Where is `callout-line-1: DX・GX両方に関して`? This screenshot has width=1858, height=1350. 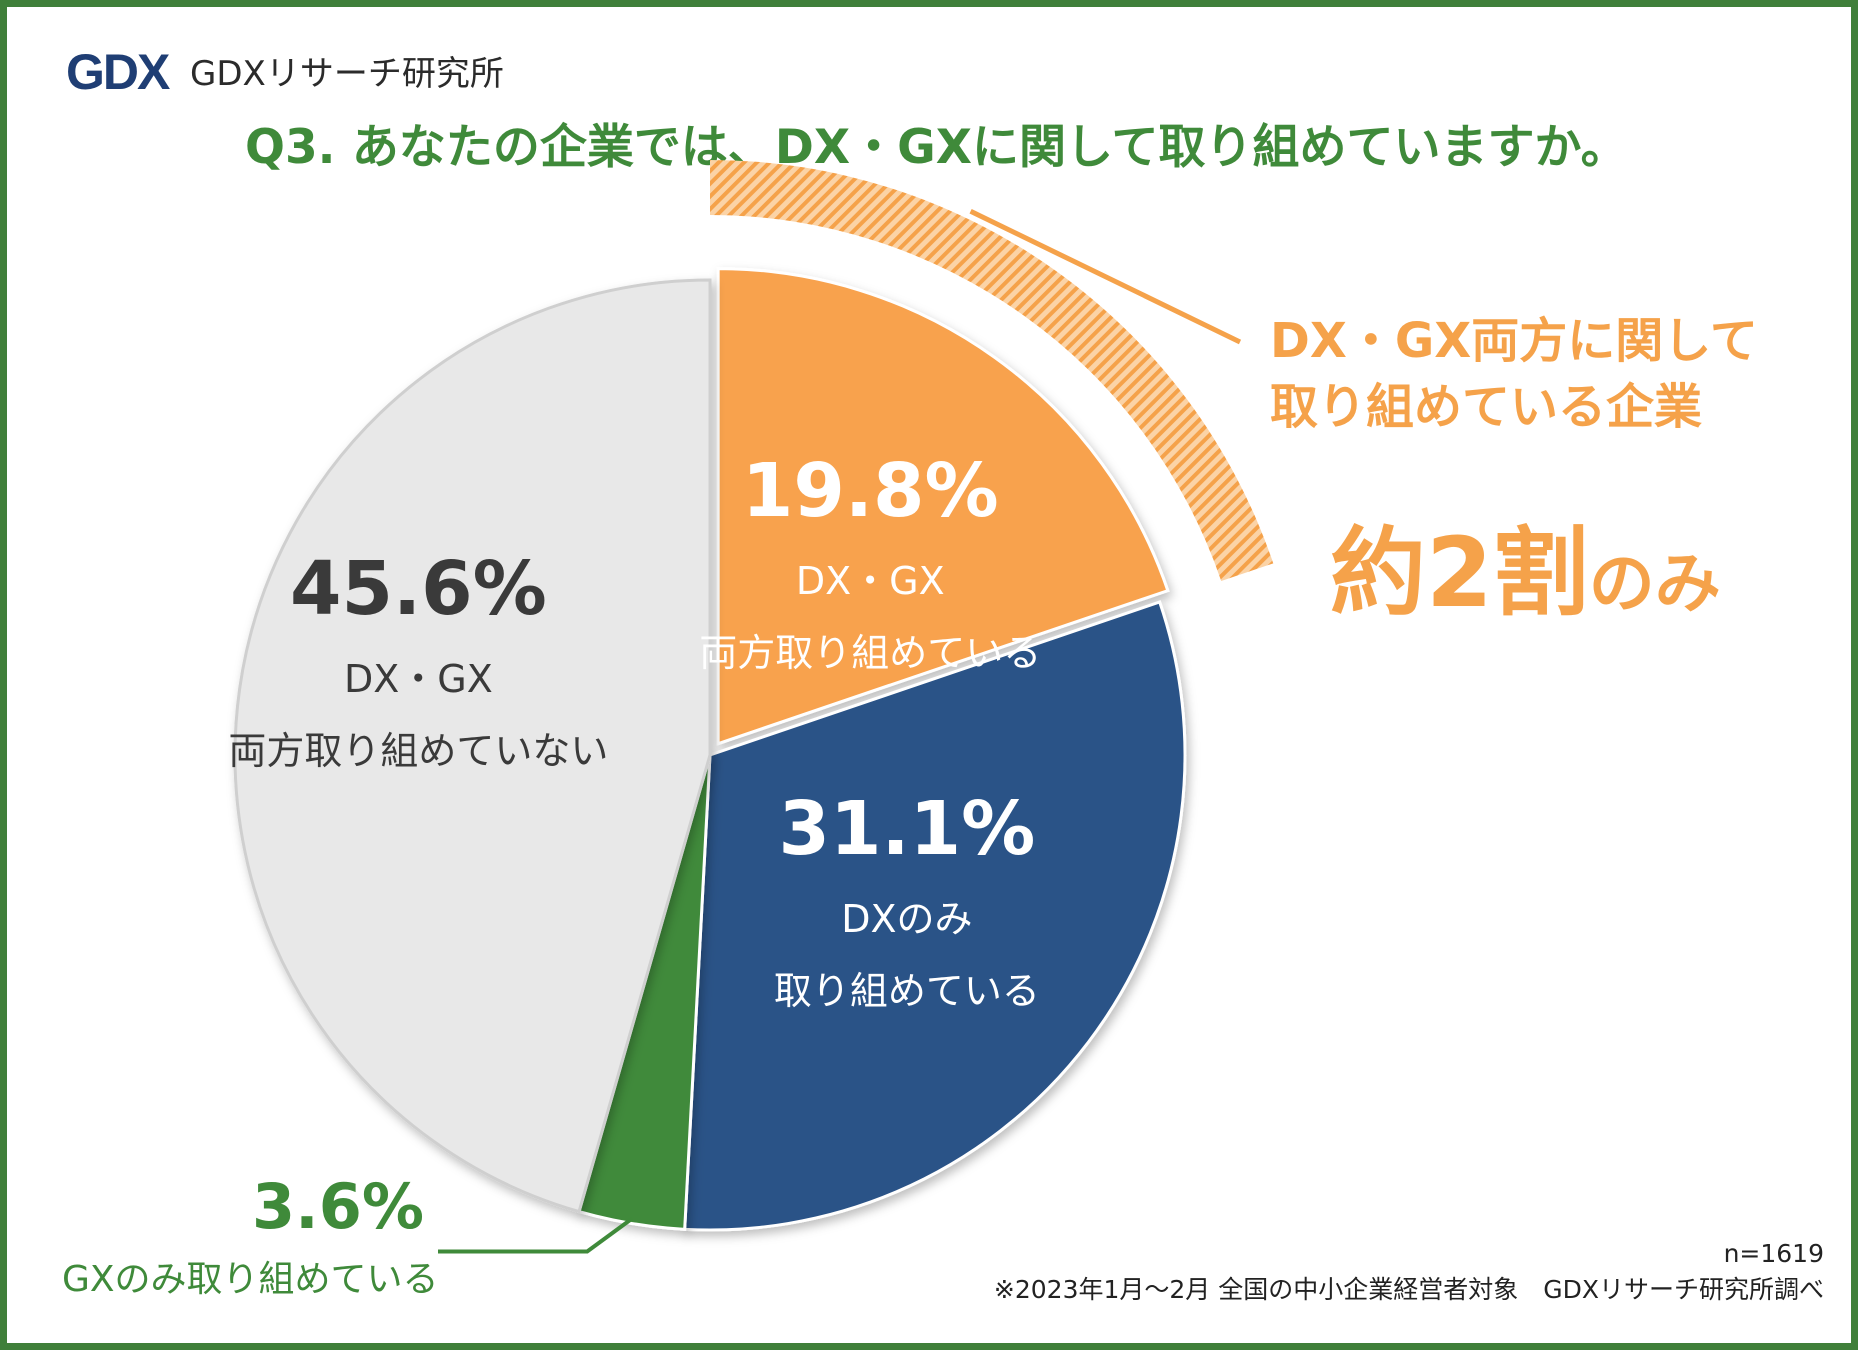 callout-line-1: DX・GX両方に関して is located at coordinates (1514, 341).